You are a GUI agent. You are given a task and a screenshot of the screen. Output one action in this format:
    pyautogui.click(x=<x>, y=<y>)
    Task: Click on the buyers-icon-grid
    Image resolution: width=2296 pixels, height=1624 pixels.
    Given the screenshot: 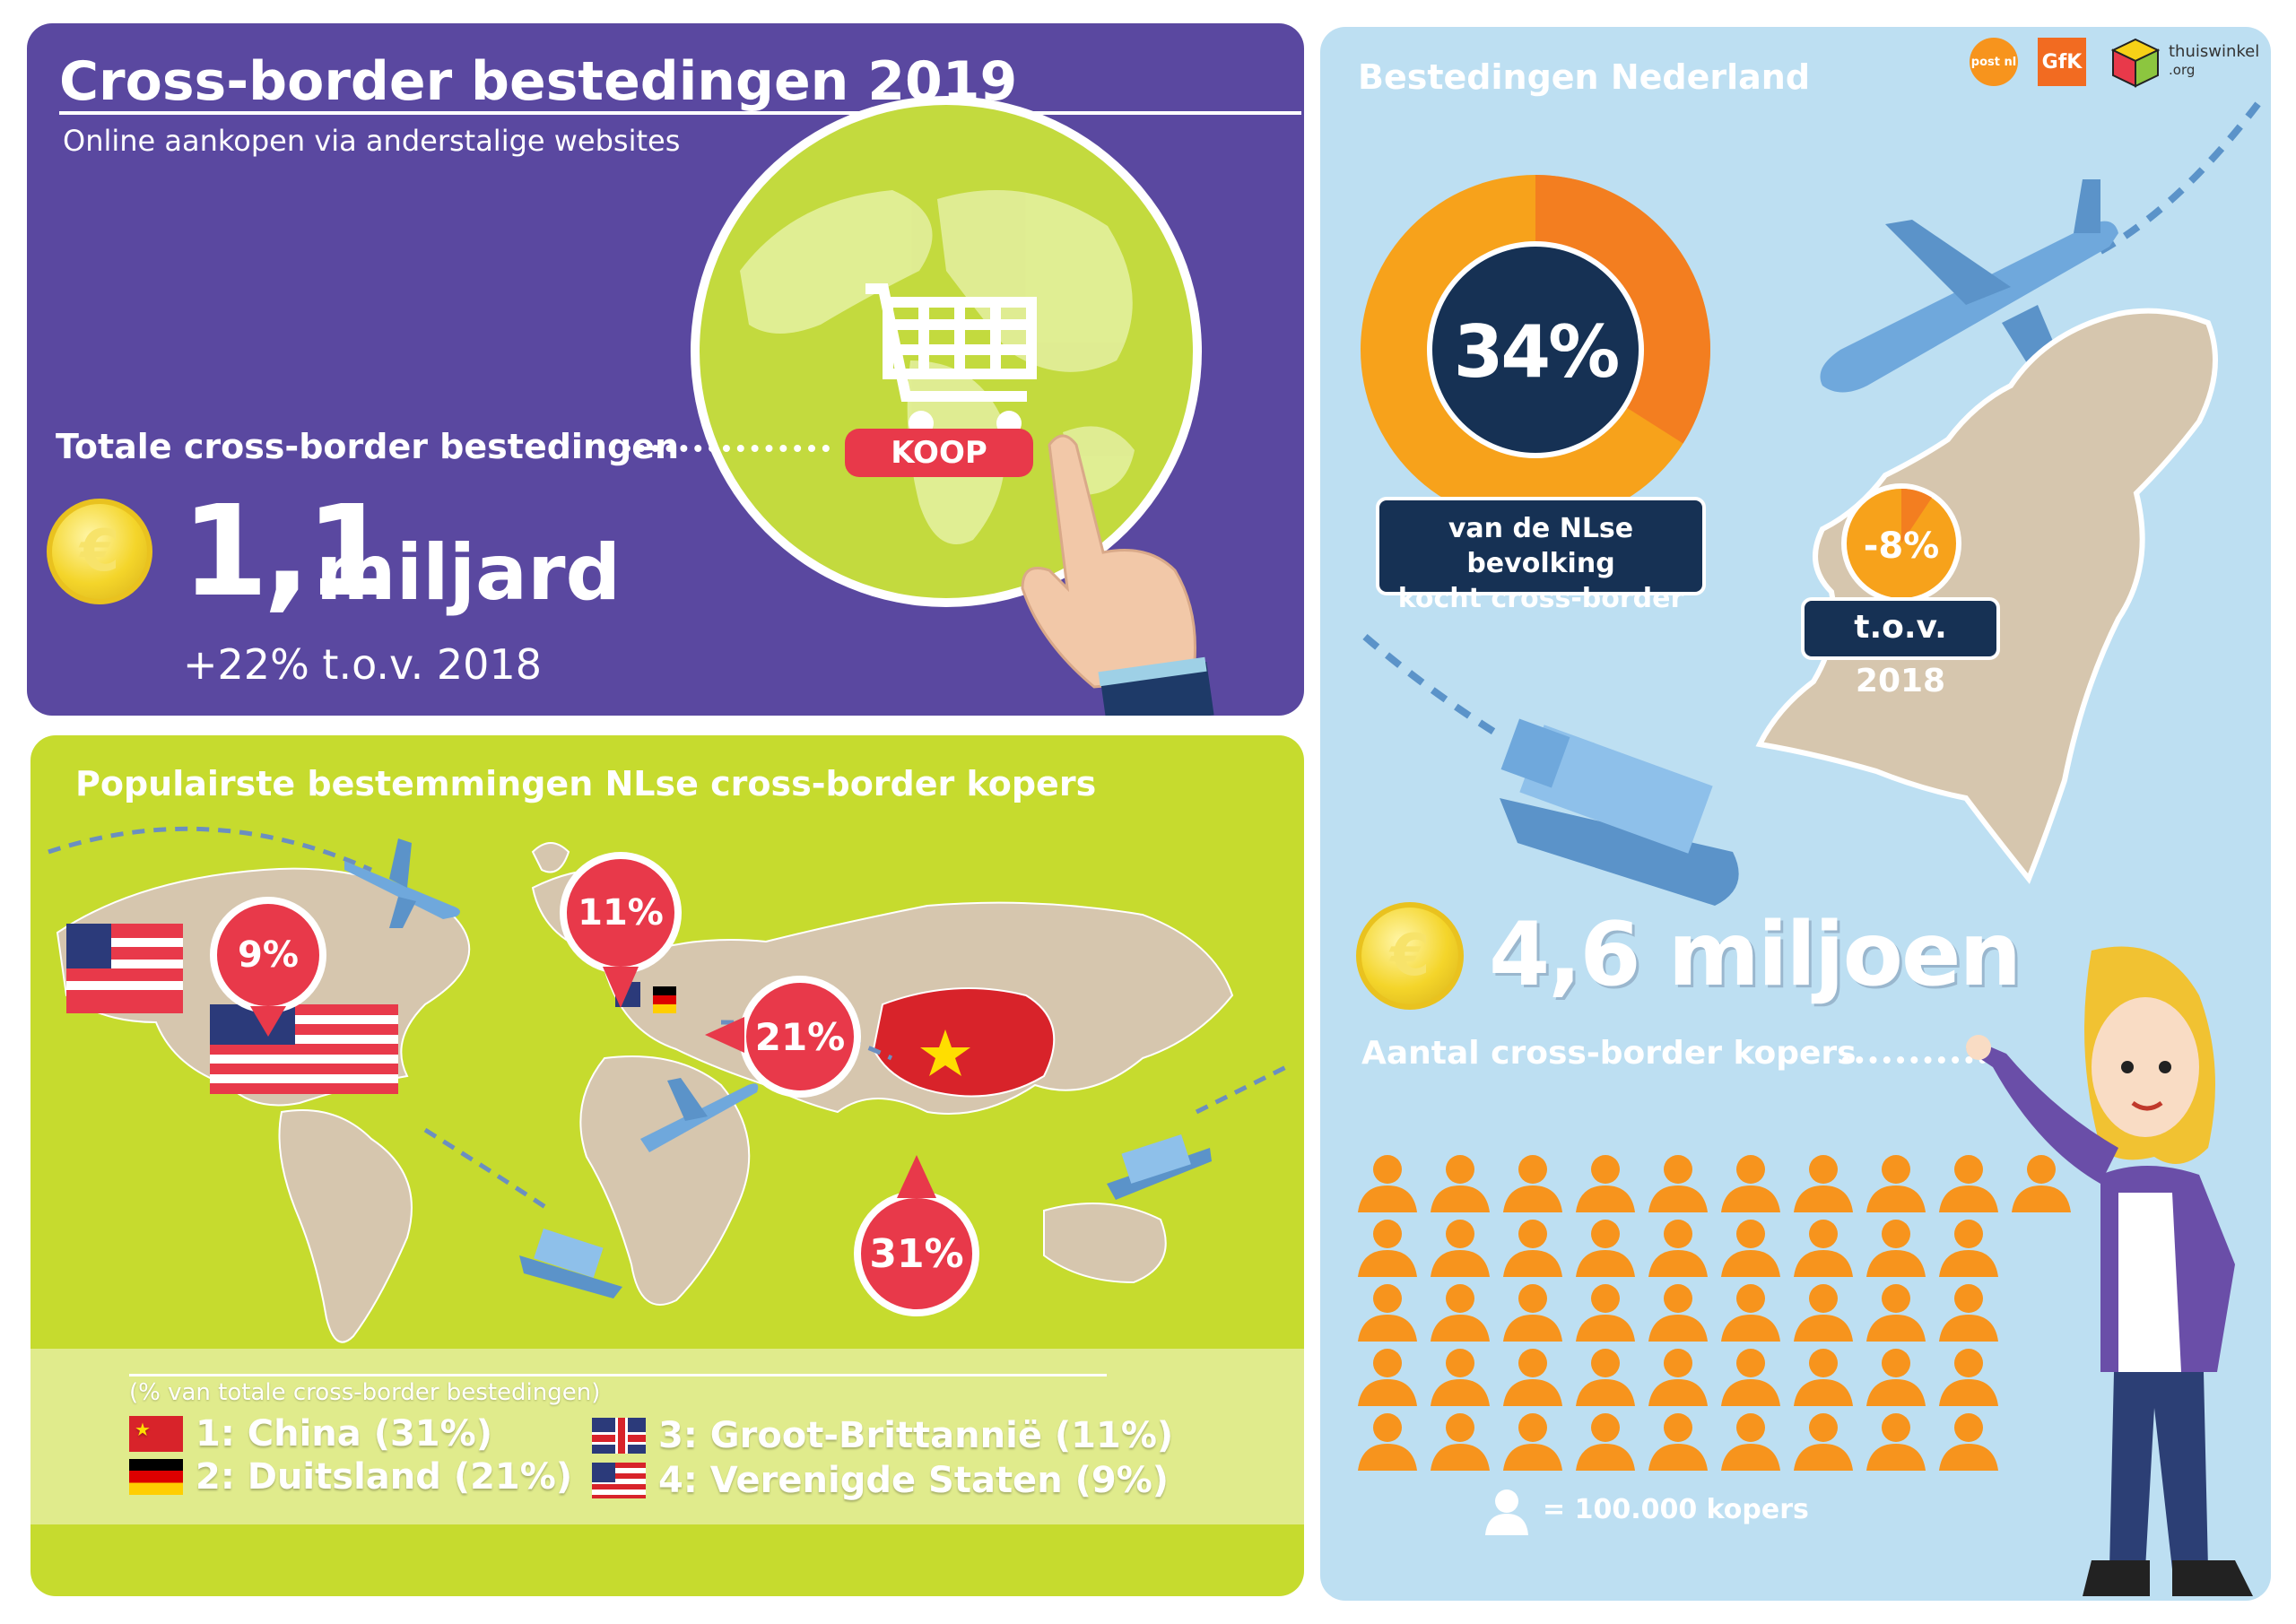 What is the action you would take?
    pyautogui.click(x=1759, y=1341)
    